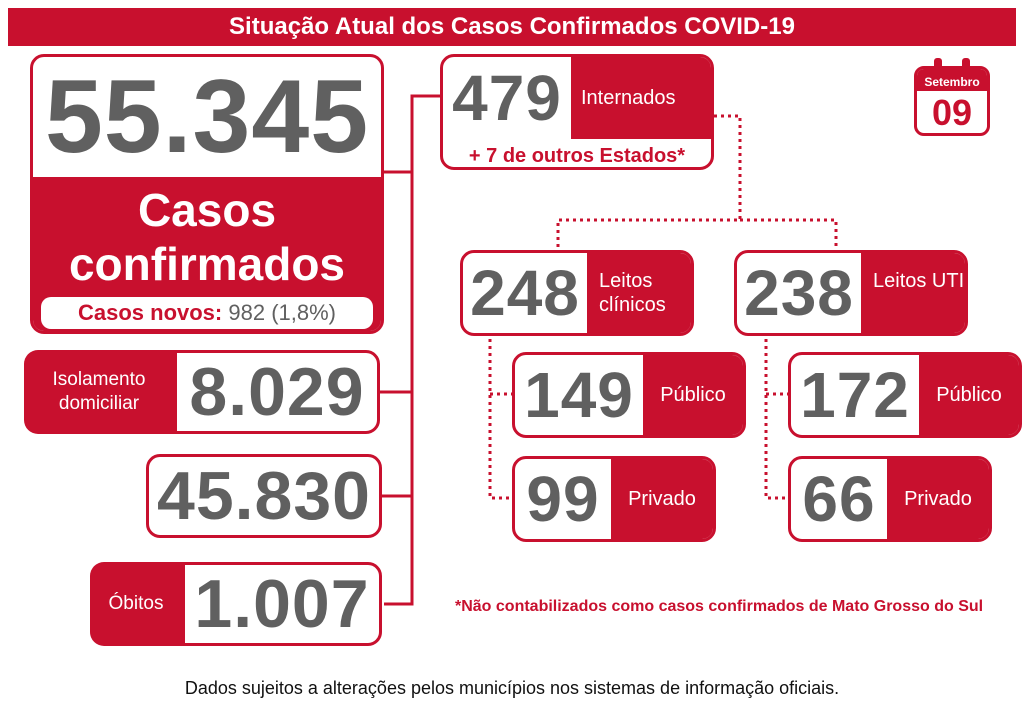  I want to click on confirmed-cases-label: Casos confirmados, so click(207, 237).